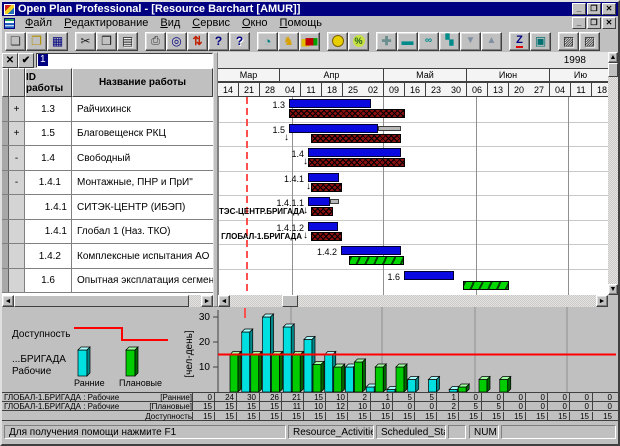 The width and height of the screenshot is (620, 446). What do you see at coordinates (337, 41) in the screenshot?
I see `coin-button` at bounding box center [337, 41].